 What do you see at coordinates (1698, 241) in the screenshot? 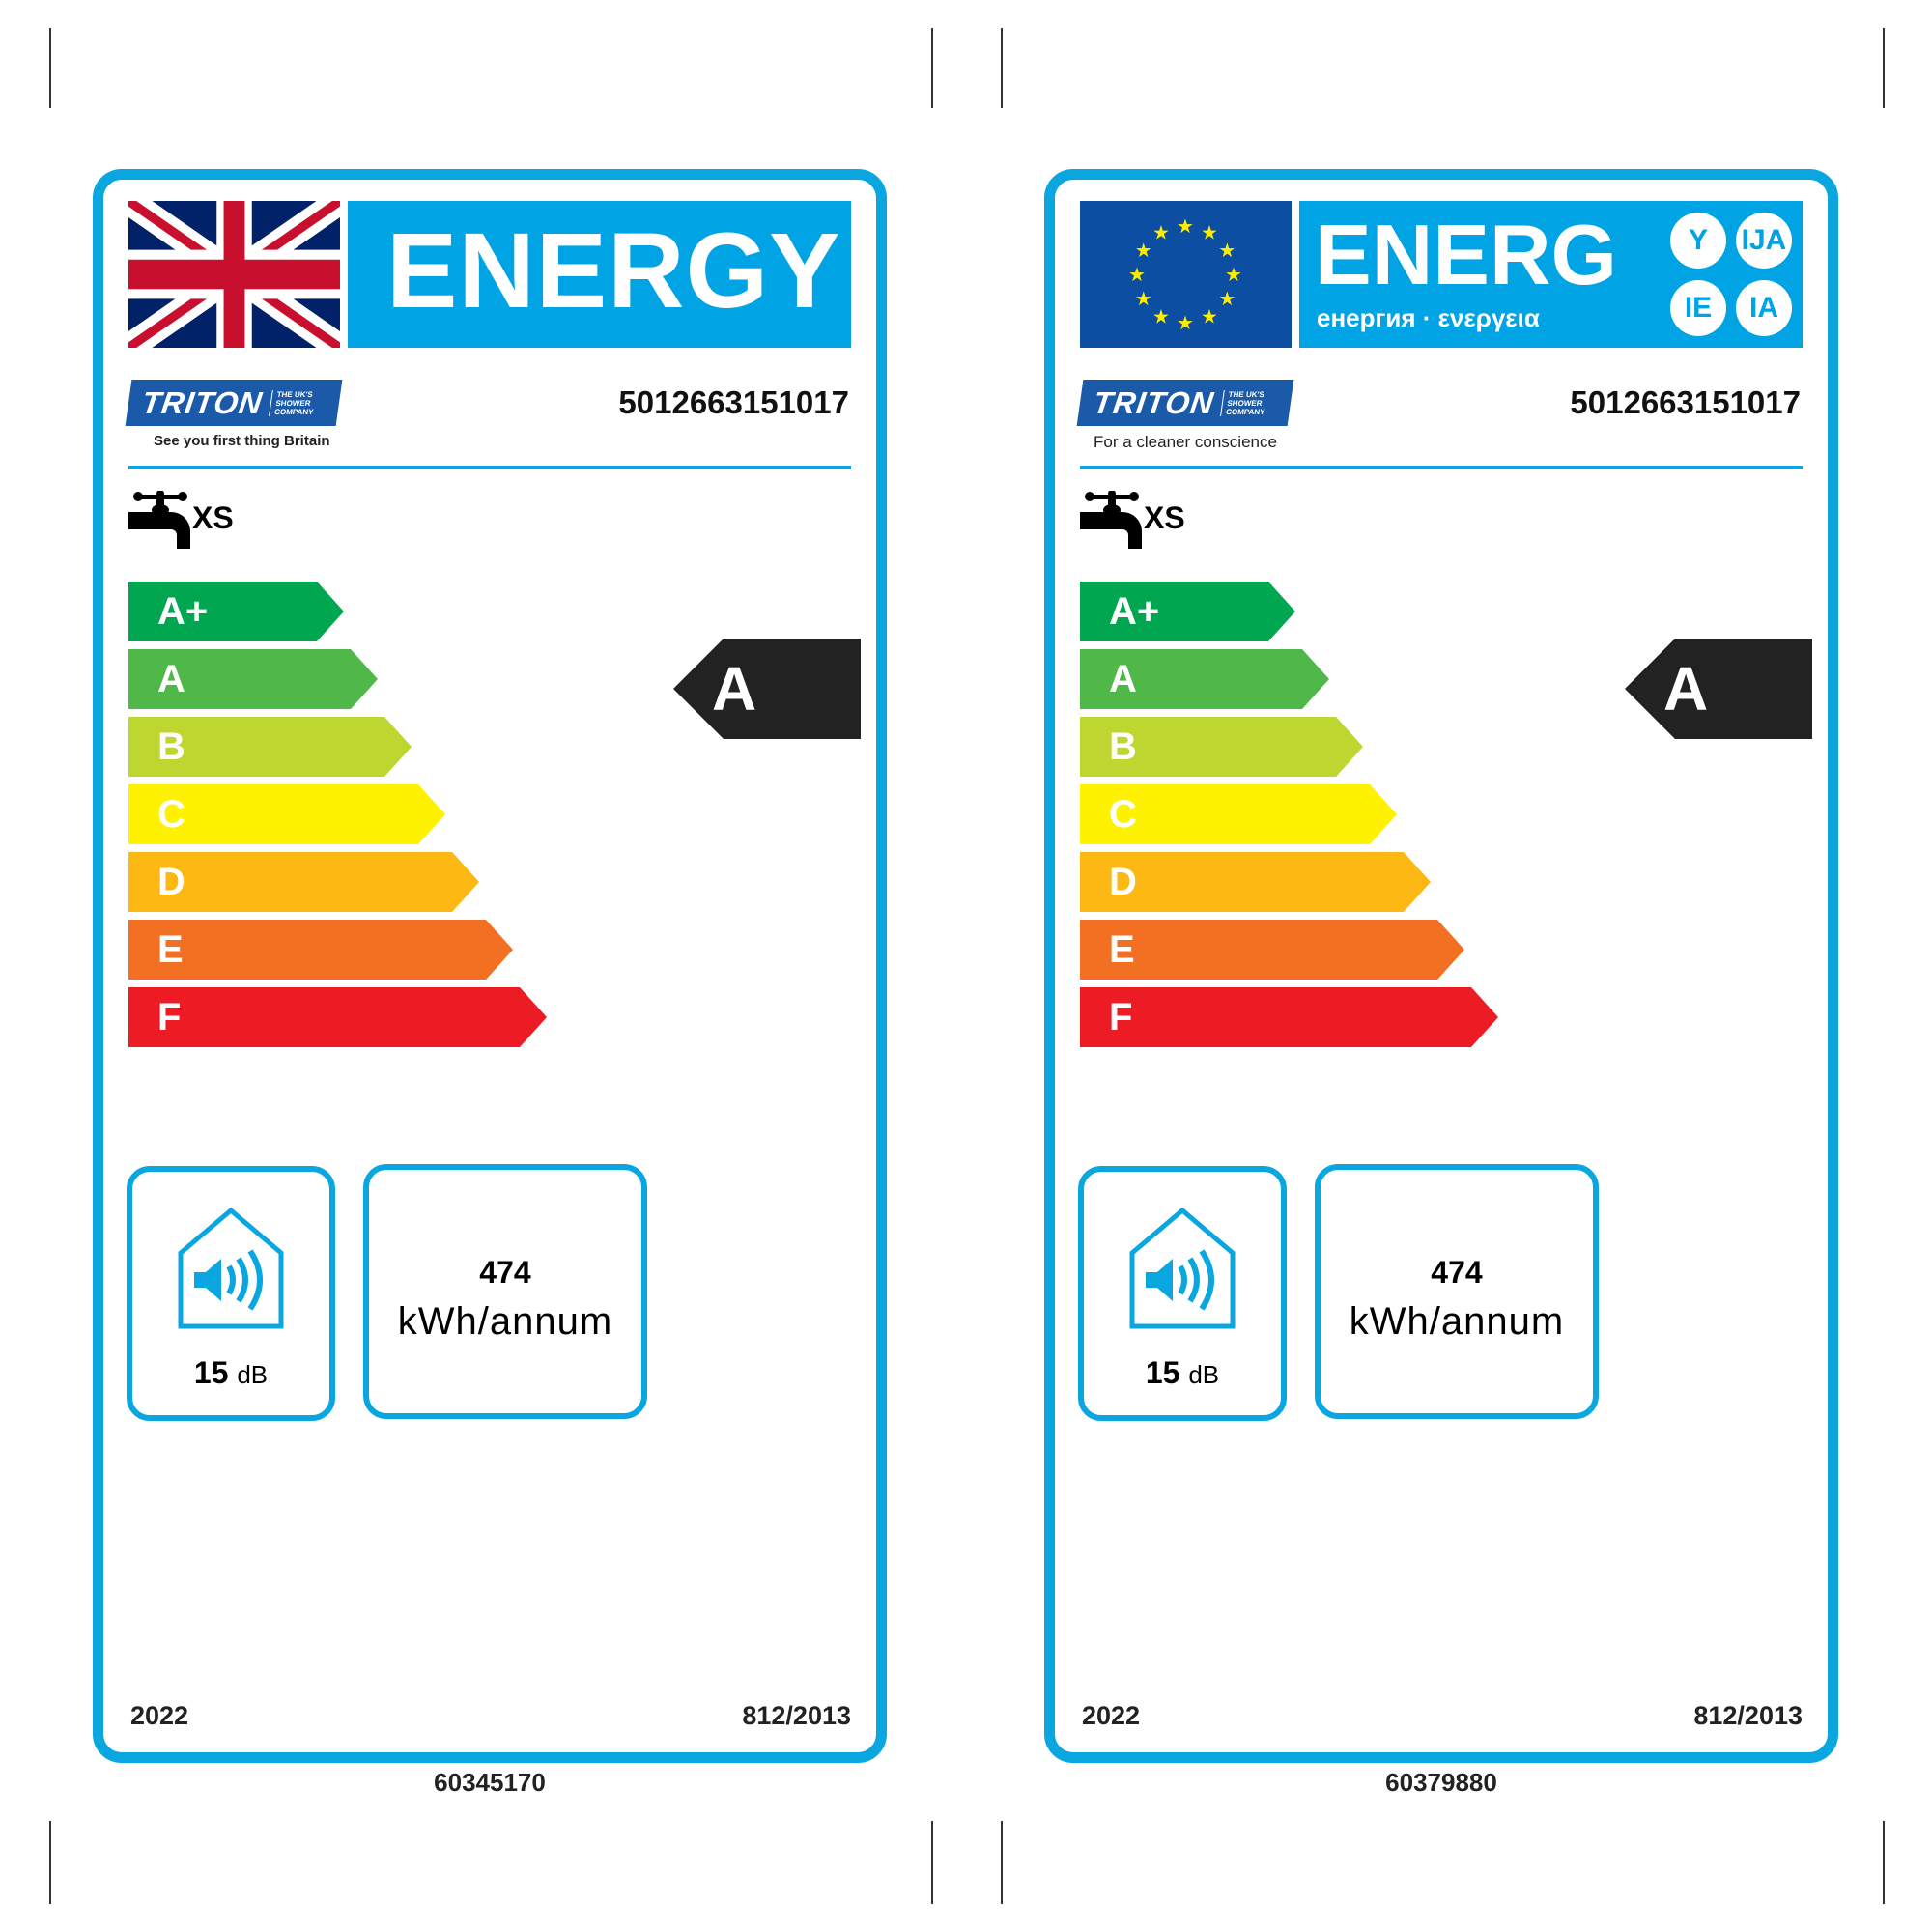
I see `suffix-badge: Y` at bounding box center [1698, 241].